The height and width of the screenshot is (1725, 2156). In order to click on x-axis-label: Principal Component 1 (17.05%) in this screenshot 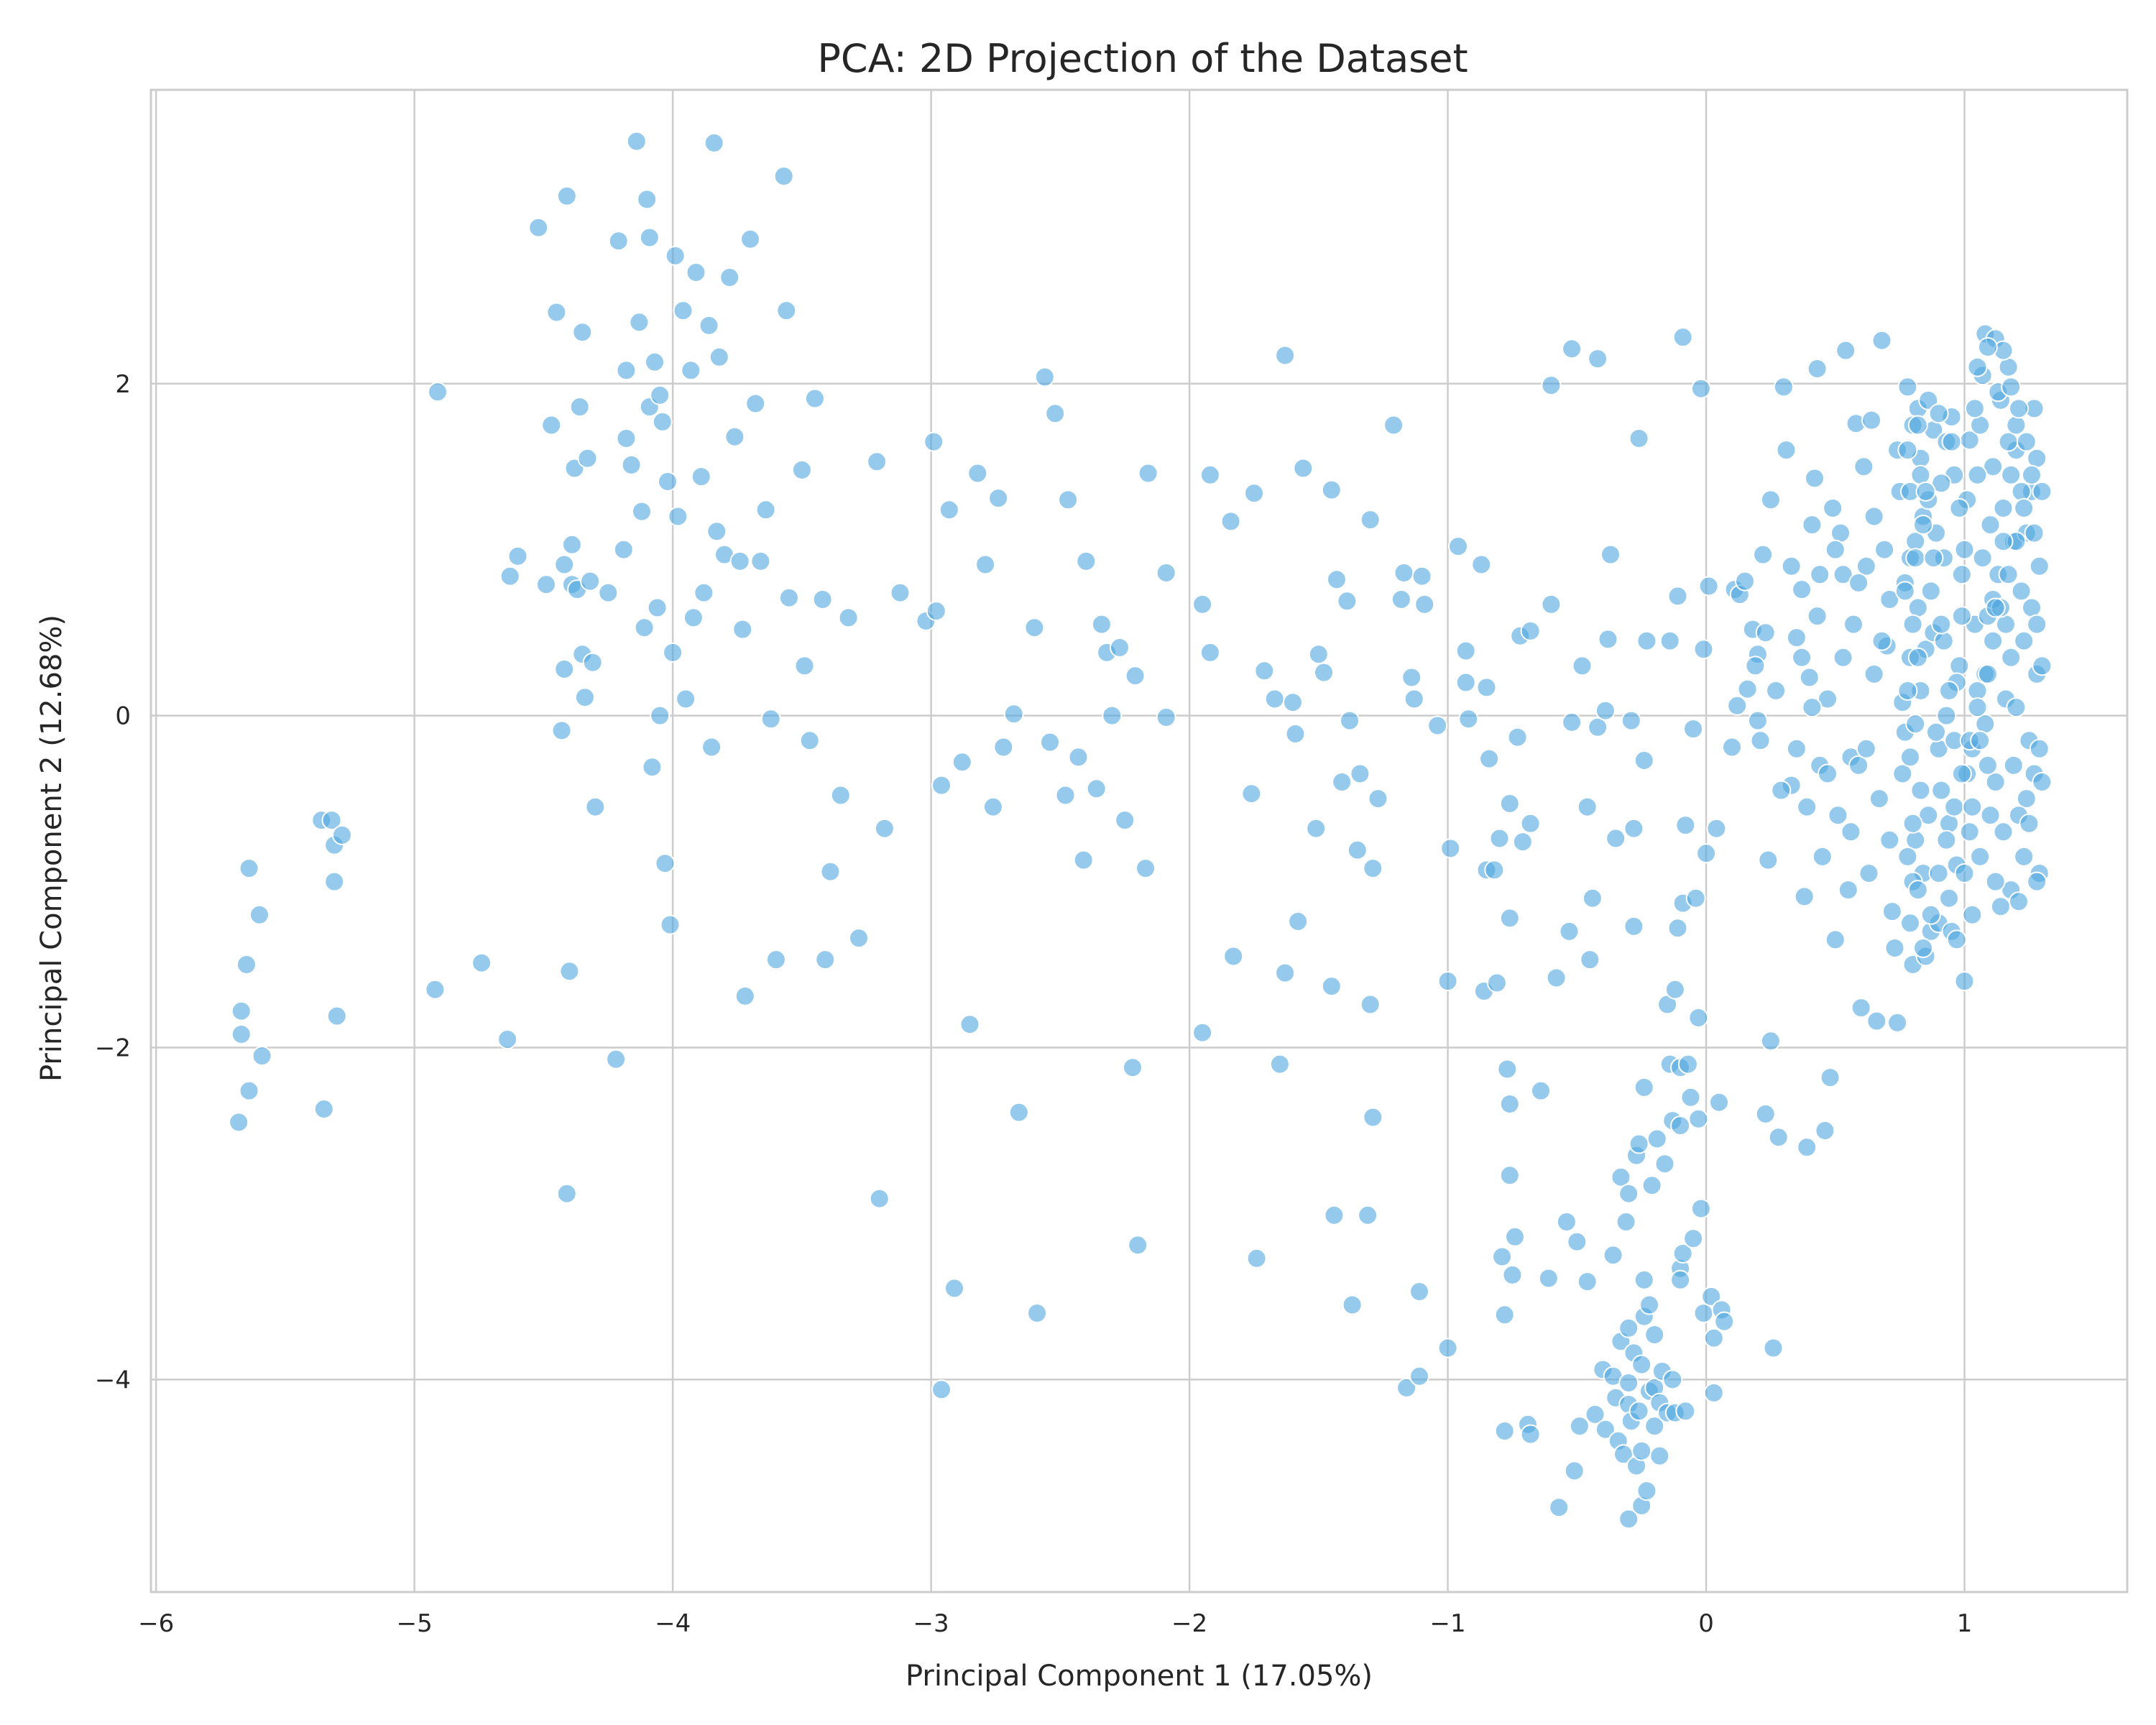, I will do `click(1139, 1676)`.